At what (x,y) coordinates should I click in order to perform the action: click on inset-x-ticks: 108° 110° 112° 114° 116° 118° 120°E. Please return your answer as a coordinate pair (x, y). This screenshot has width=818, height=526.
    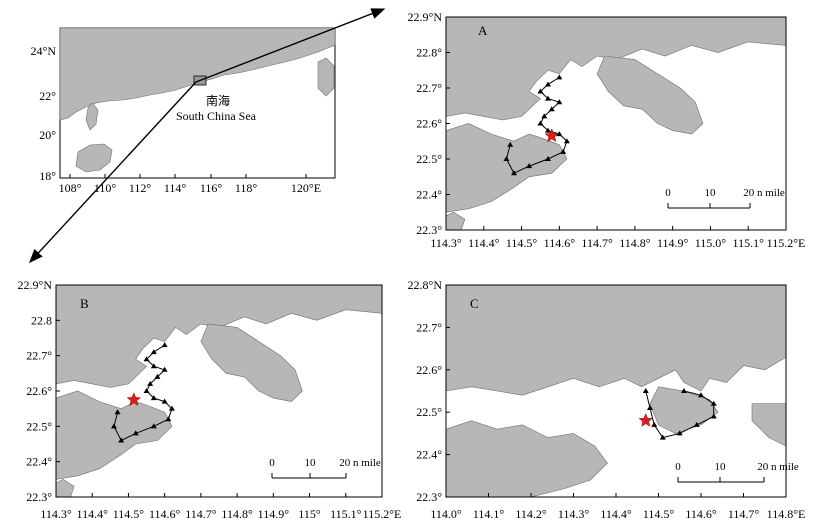
    Looking at the image, I should click on (190, 184).